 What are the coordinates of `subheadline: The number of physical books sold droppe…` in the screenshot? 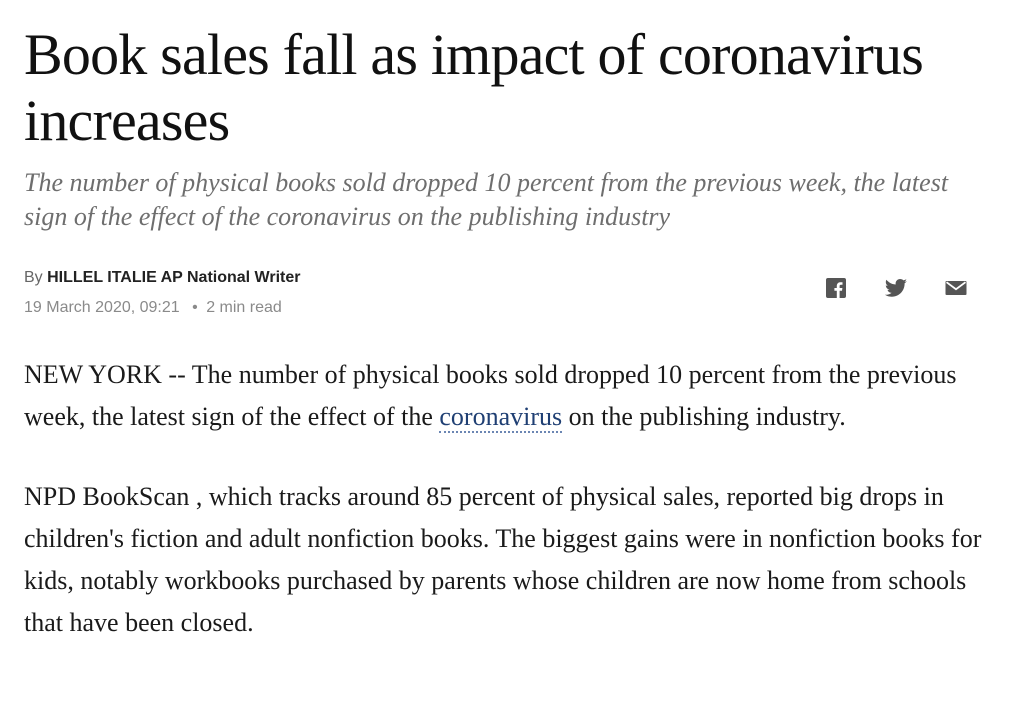 It's located at (486, 199).